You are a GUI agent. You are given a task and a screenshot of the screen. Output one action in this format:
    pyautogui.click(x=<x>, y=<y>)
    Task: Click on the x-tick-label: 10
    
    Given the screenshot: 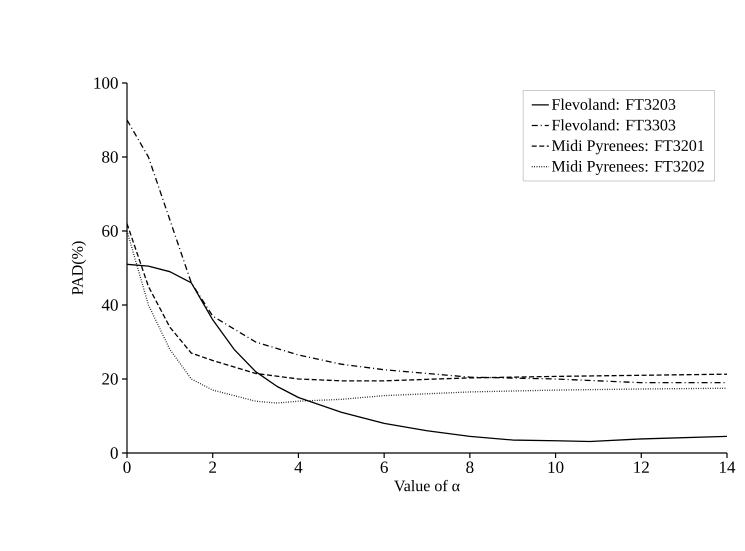 What is the action you would take?
    pyautogui.click(x=556, y=467)
    